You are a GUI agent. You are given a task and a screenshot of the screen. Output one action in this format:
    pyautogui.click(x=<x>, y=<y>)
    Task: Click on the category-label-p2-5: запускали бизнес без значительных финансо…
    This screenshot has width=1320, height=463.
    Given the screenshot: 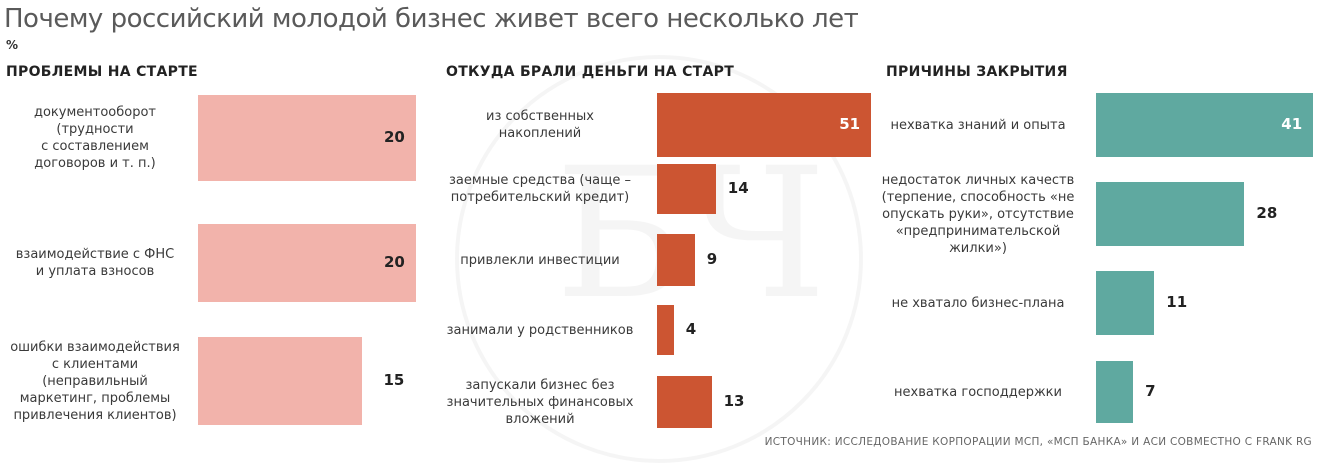 What is the action you would take?
    pyautogui.click(x=540, y=402)
    